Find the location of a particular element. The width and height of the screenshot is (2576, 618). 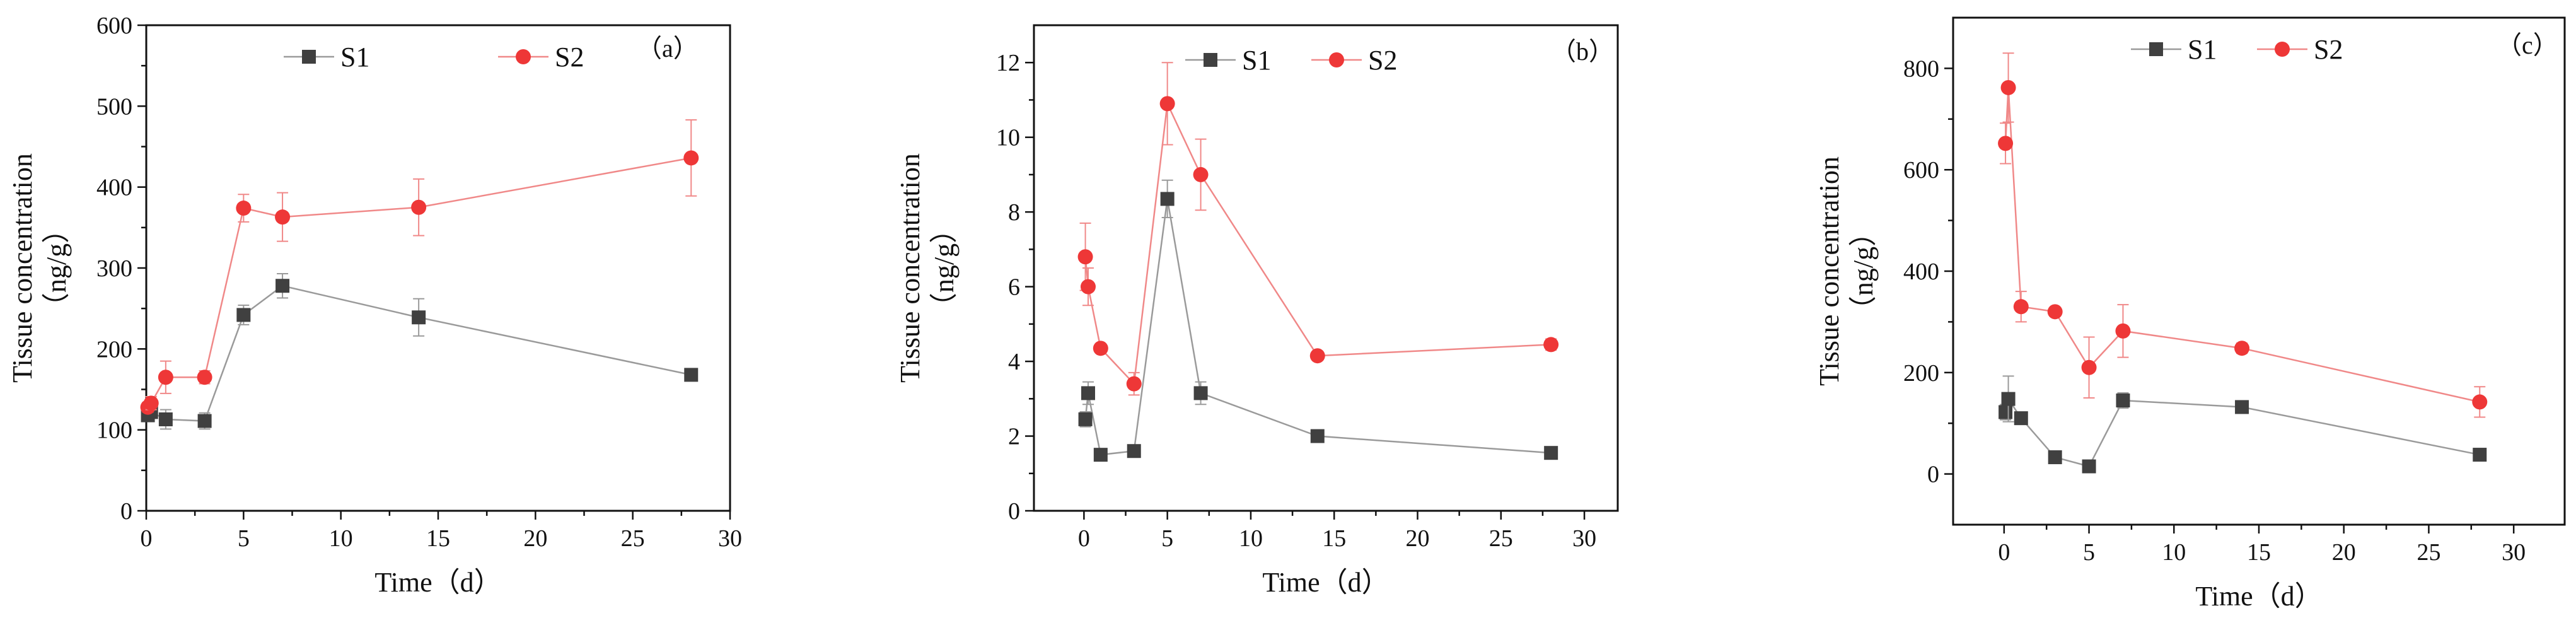

y-tick-label: 2 is located at coordinates (1014, 437).